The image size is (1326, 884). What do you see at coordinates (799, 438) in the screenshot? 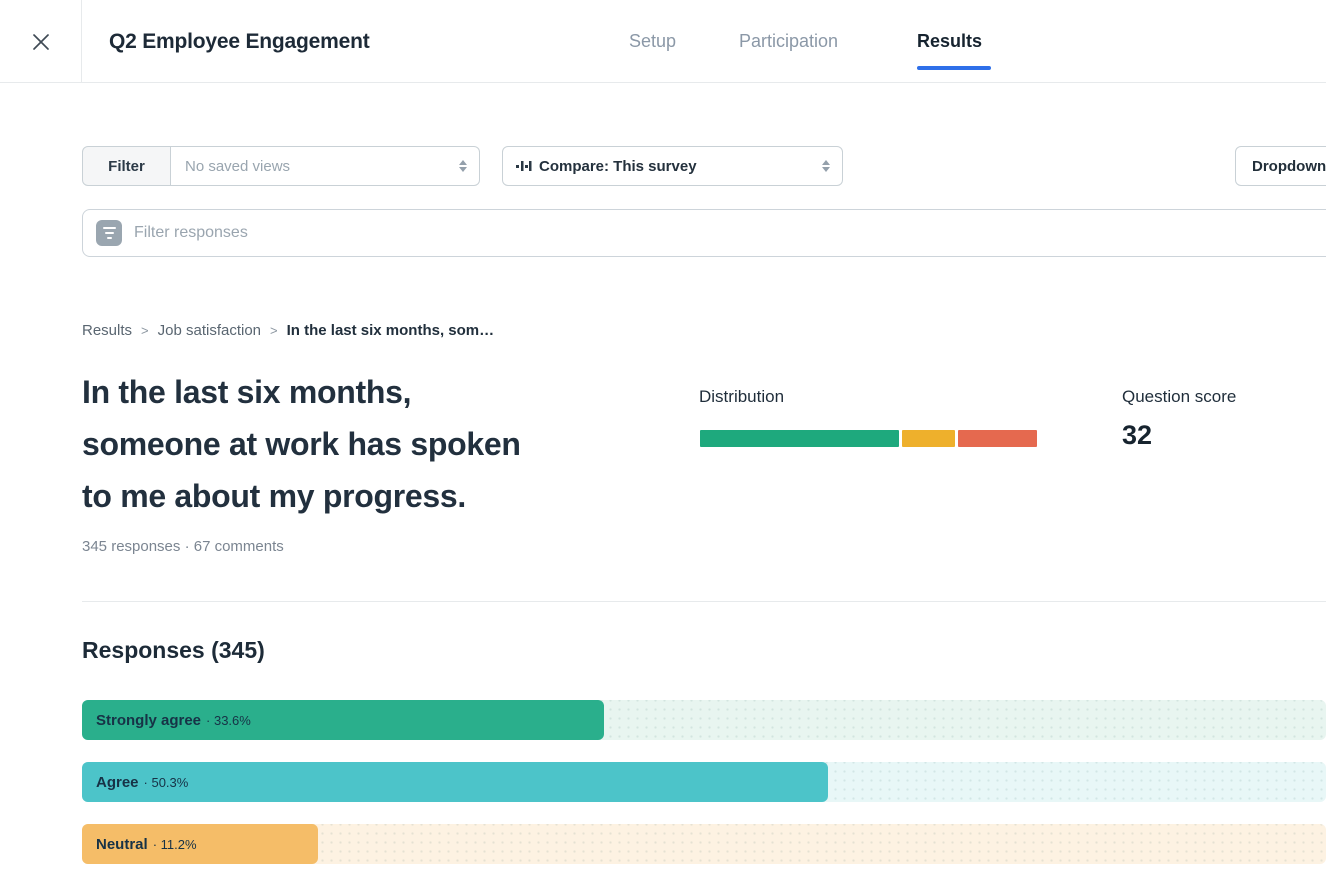
I see `distribution-segment-favorable` at bounding box center [799, 438].